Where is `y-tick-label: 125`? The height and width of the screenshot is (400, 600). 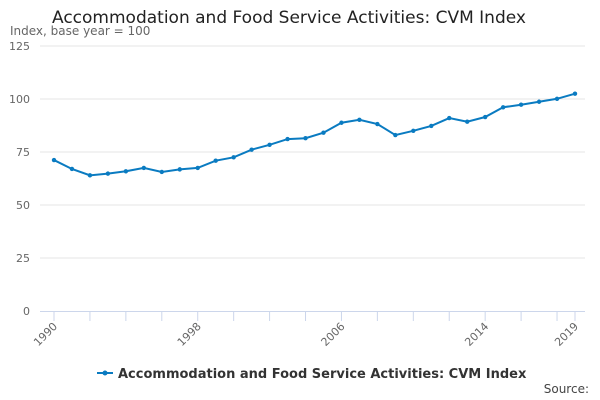
y-tick-label: 125 is located at coordinates (19, 46).